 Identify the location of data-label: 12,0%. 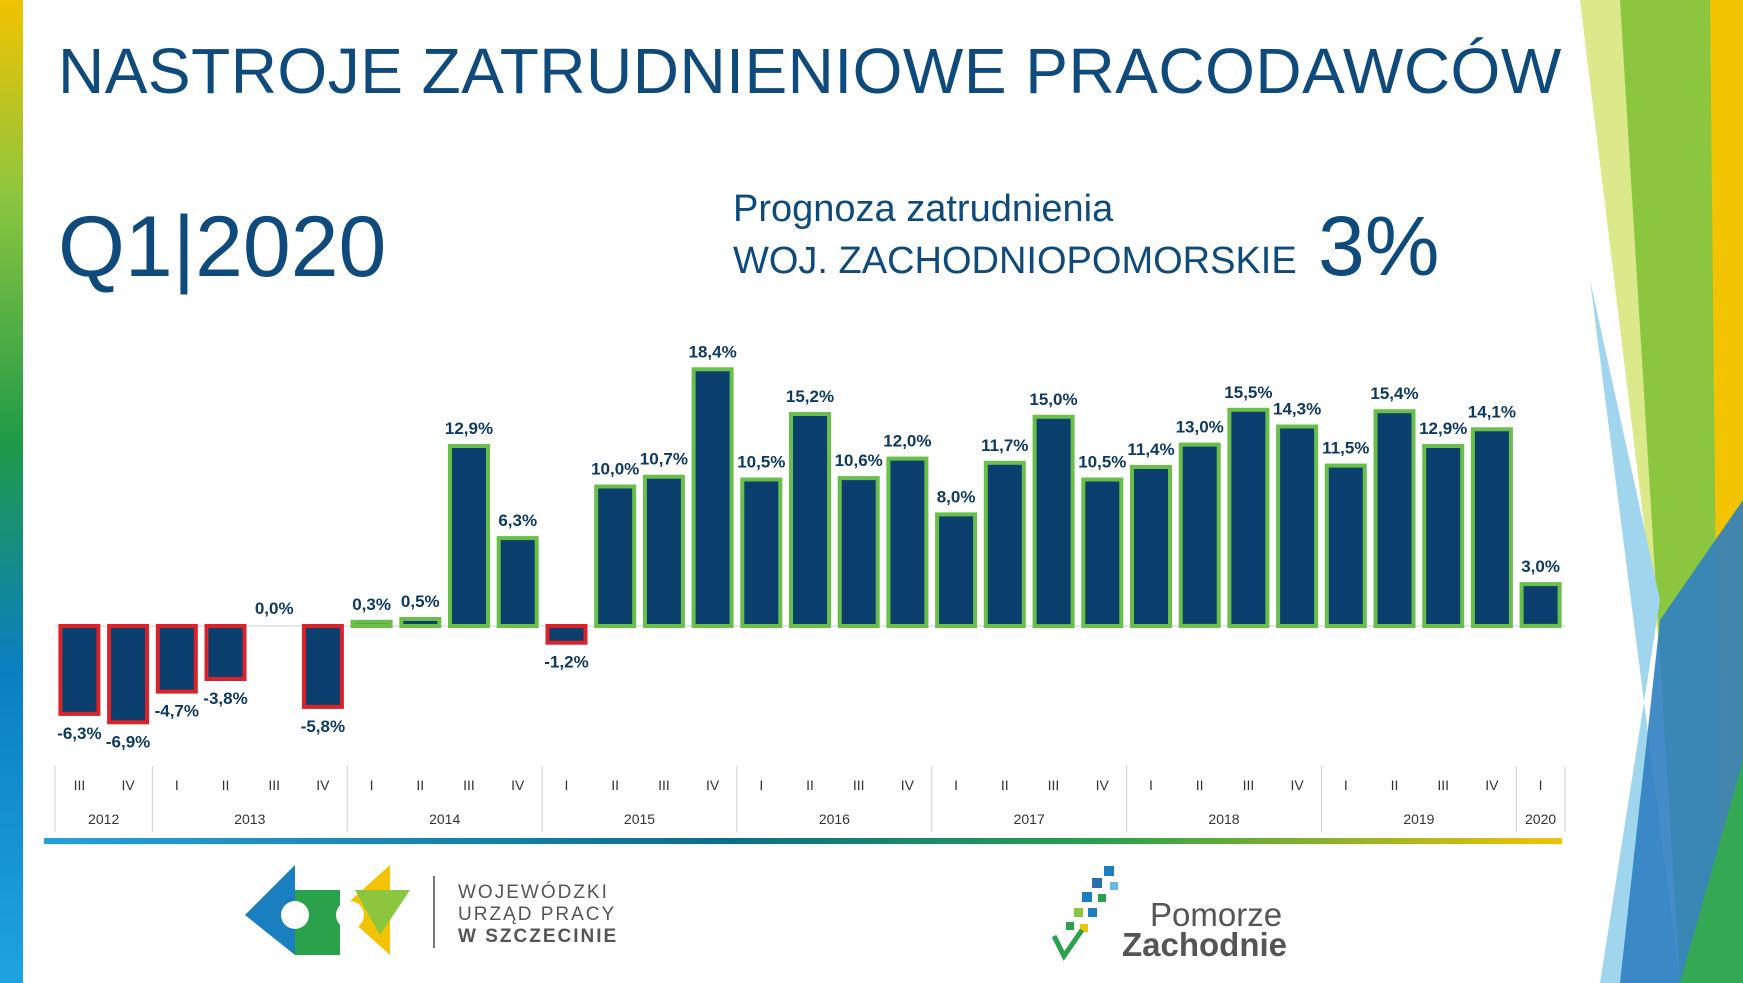
(907, 441).